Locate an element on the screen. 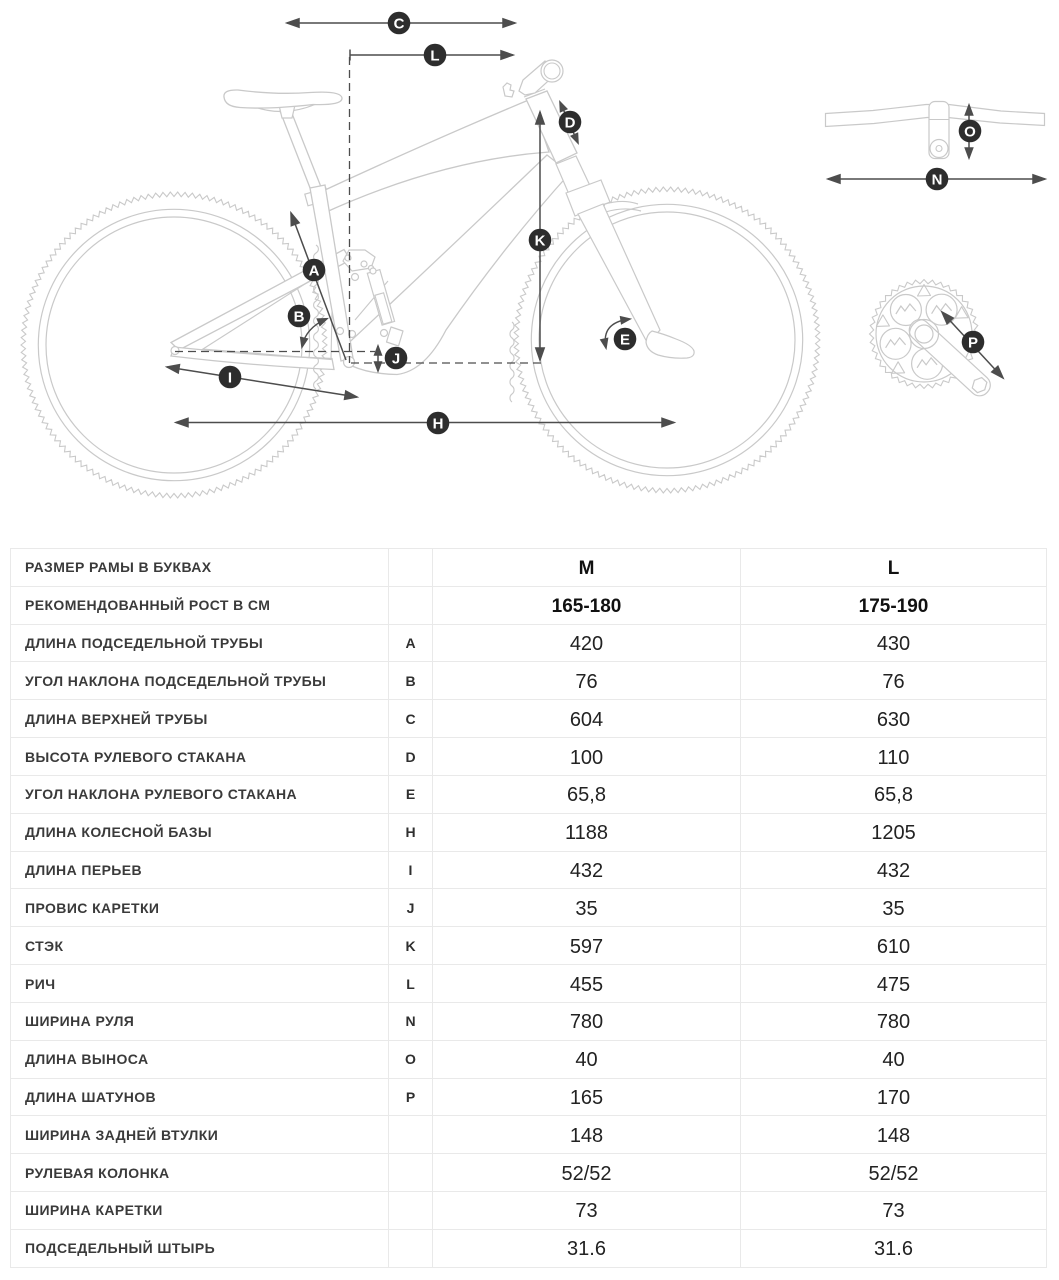 The height and width of the screenshot is (1280, 1059). svg-text: E is located at coordinates (625, 339).